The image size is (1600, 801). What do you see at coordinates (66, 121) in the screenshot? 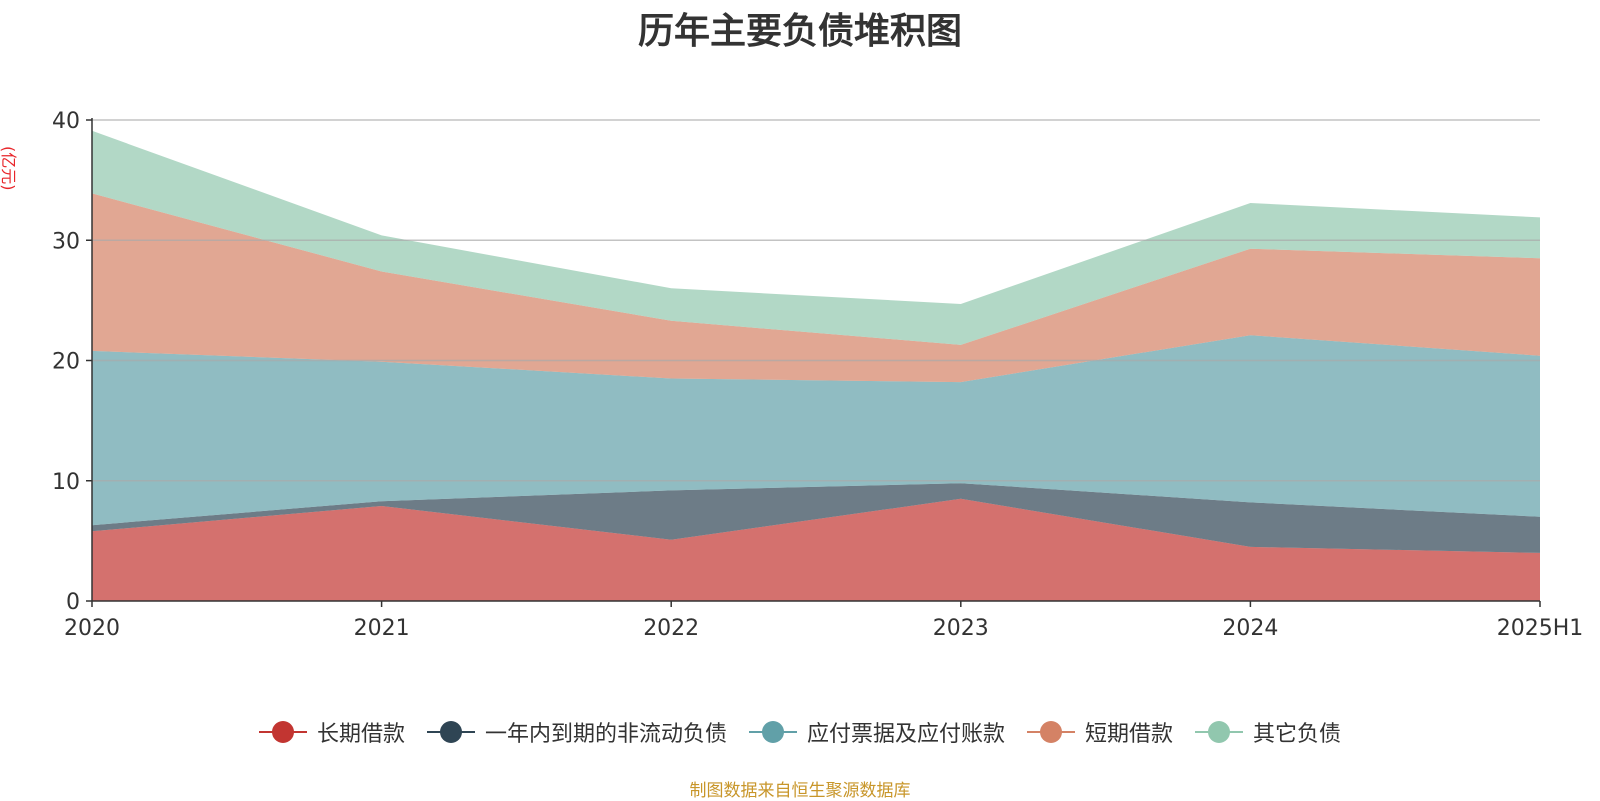
I see `y-tick-label: 40` at bounding box center [66, 121].